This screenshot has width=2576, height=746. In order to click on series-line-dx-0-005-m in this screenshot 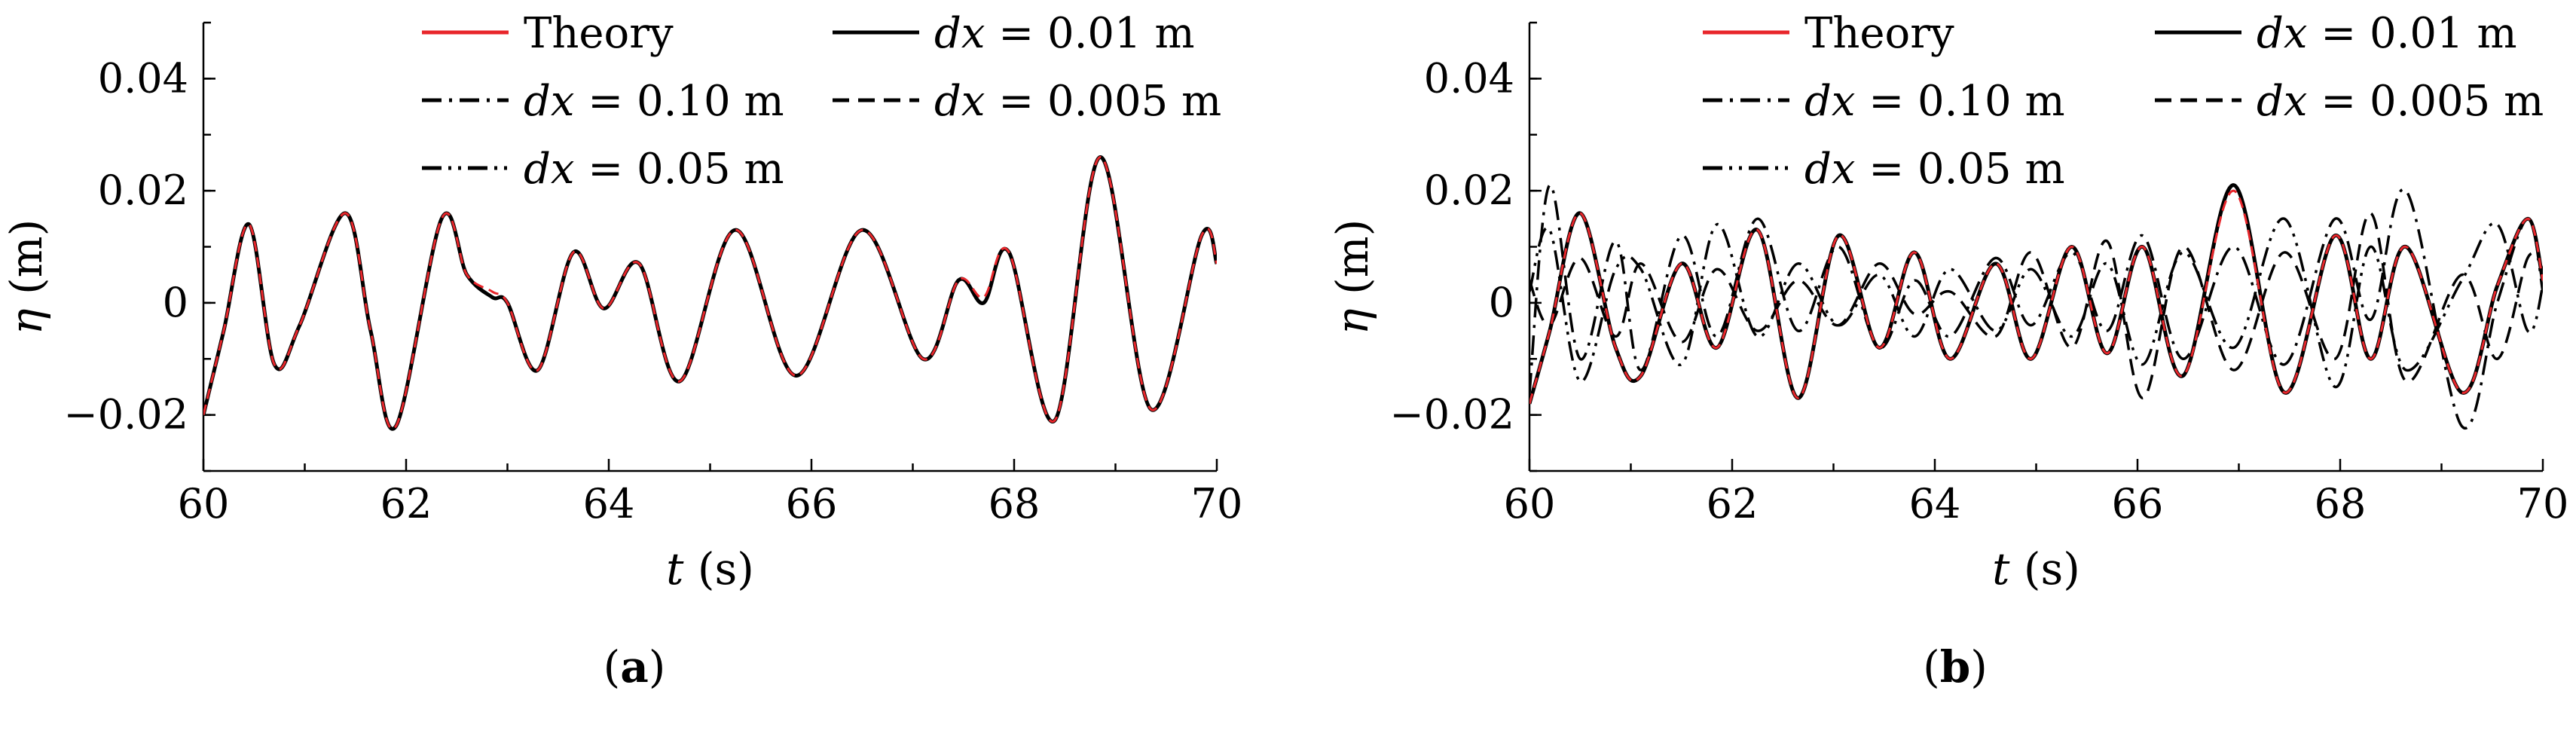, I will do `click(2036, 306)`.